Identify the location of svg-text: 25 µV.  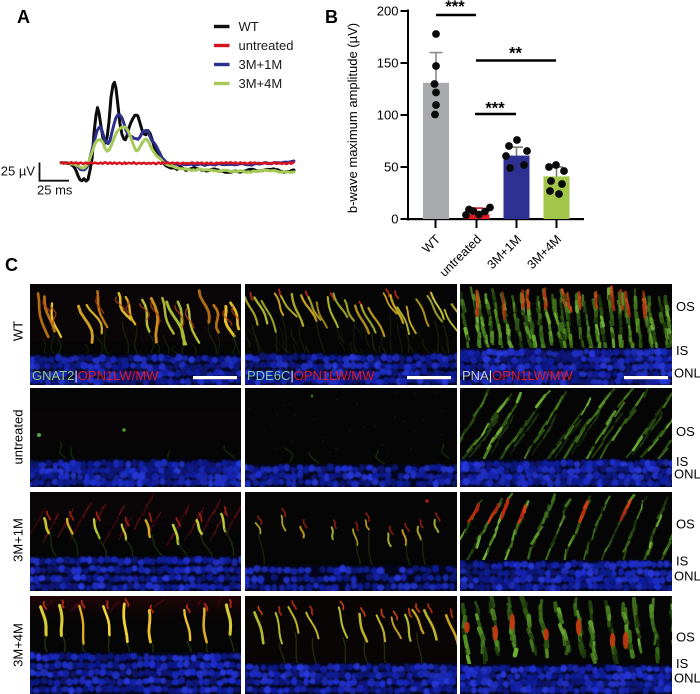
(18, 171).